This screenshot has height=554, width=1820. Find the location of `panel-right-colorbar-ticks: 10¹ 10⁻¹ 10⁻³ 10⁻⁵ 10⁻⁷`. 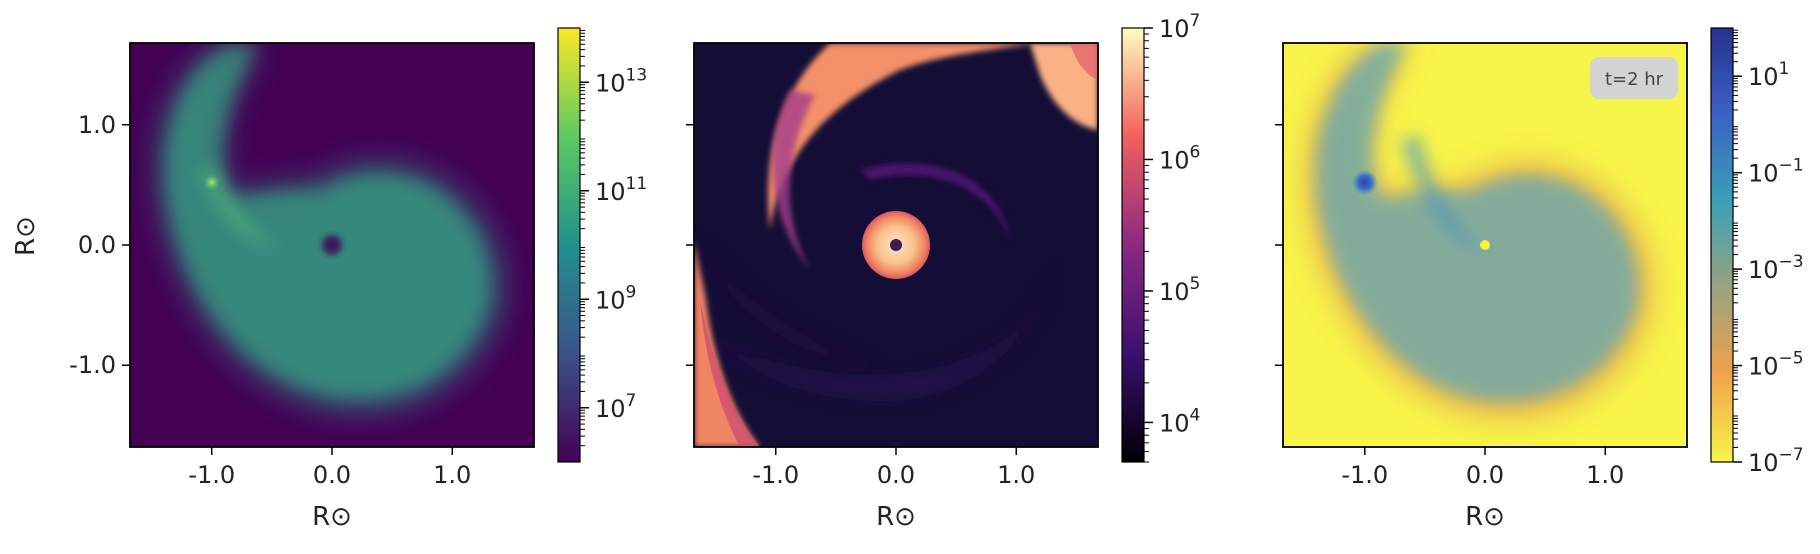

panel-right-colorbar-ticks: 10¹ 10⁻¹ 10⁻³ 10⁻⁵ 10⁻⁷ is located at coordinates (1768, 253).